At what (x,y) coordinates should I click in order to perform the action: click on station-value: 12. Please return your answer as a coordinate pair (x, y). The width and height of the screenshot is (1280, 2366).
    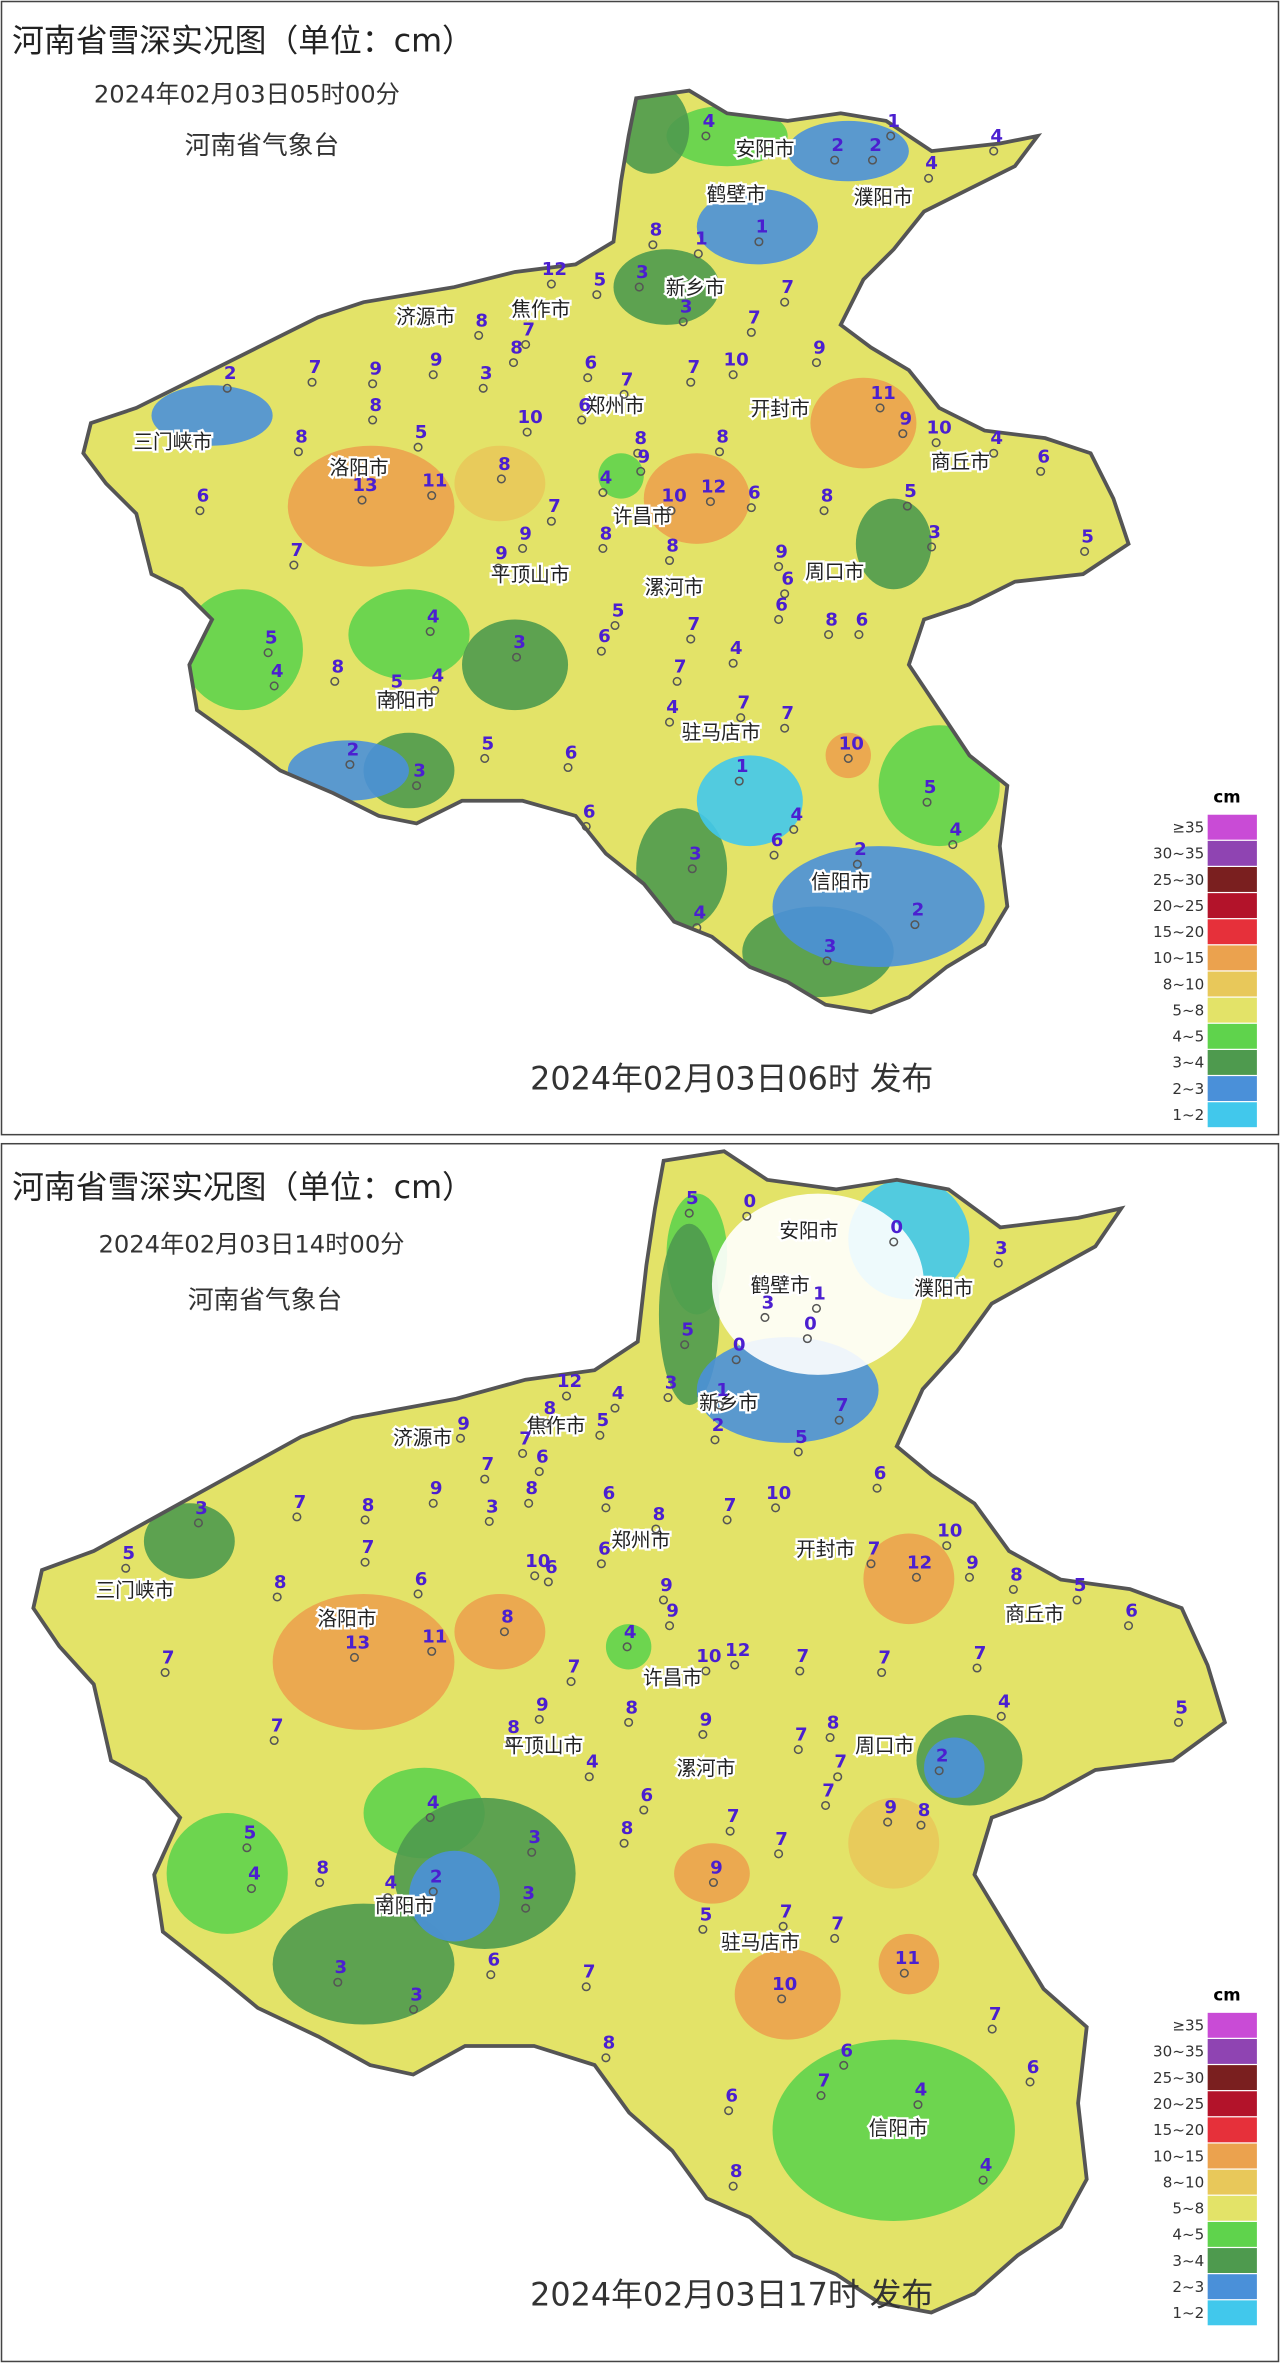
    Looking at the image, I should click on (569, 1381).